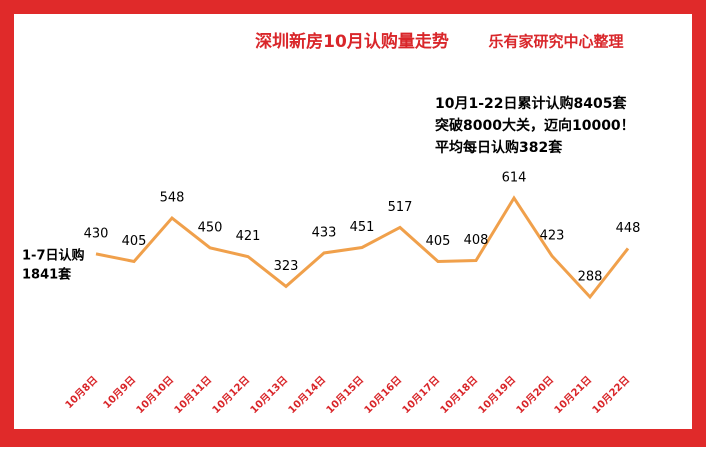  What do you see at coordinates (628, 228) in the screenshot?
I see `data-label: 448` at bounding box center [628, 228].